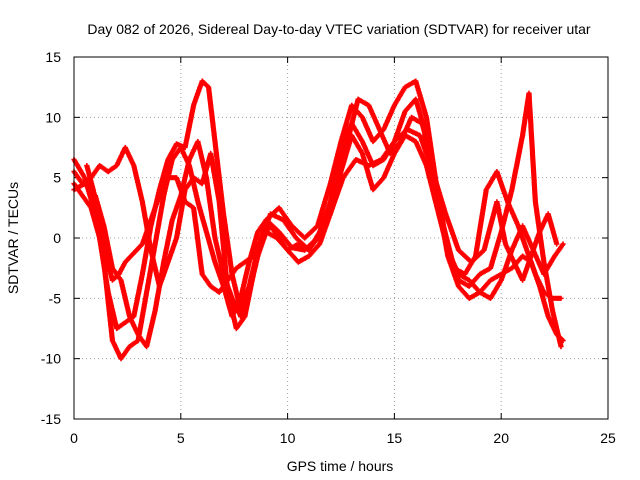 Image resolution: width=640 pixels, height=480 pixels. Describe the element at coordinates (53, 57) in the screenshot. I see `y-tick-label: 15` at that location.